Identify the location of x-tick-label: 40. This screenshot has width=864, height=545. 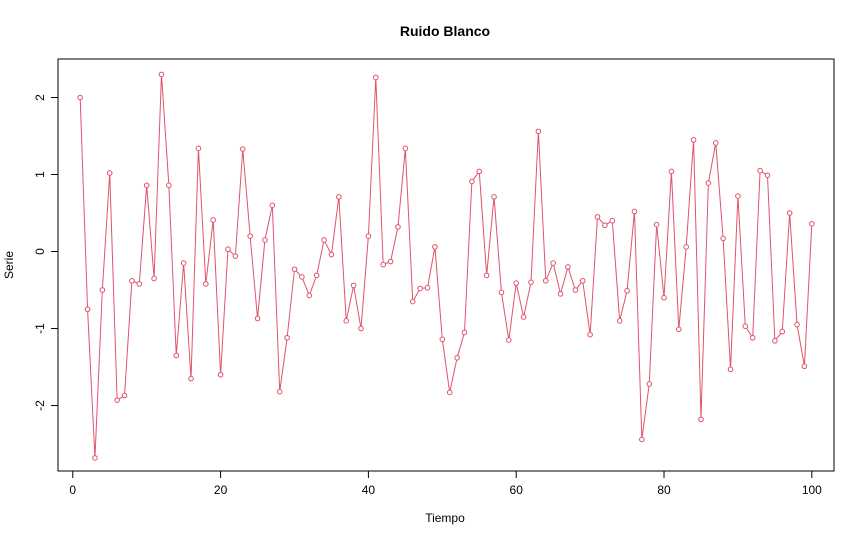
(369, 490).